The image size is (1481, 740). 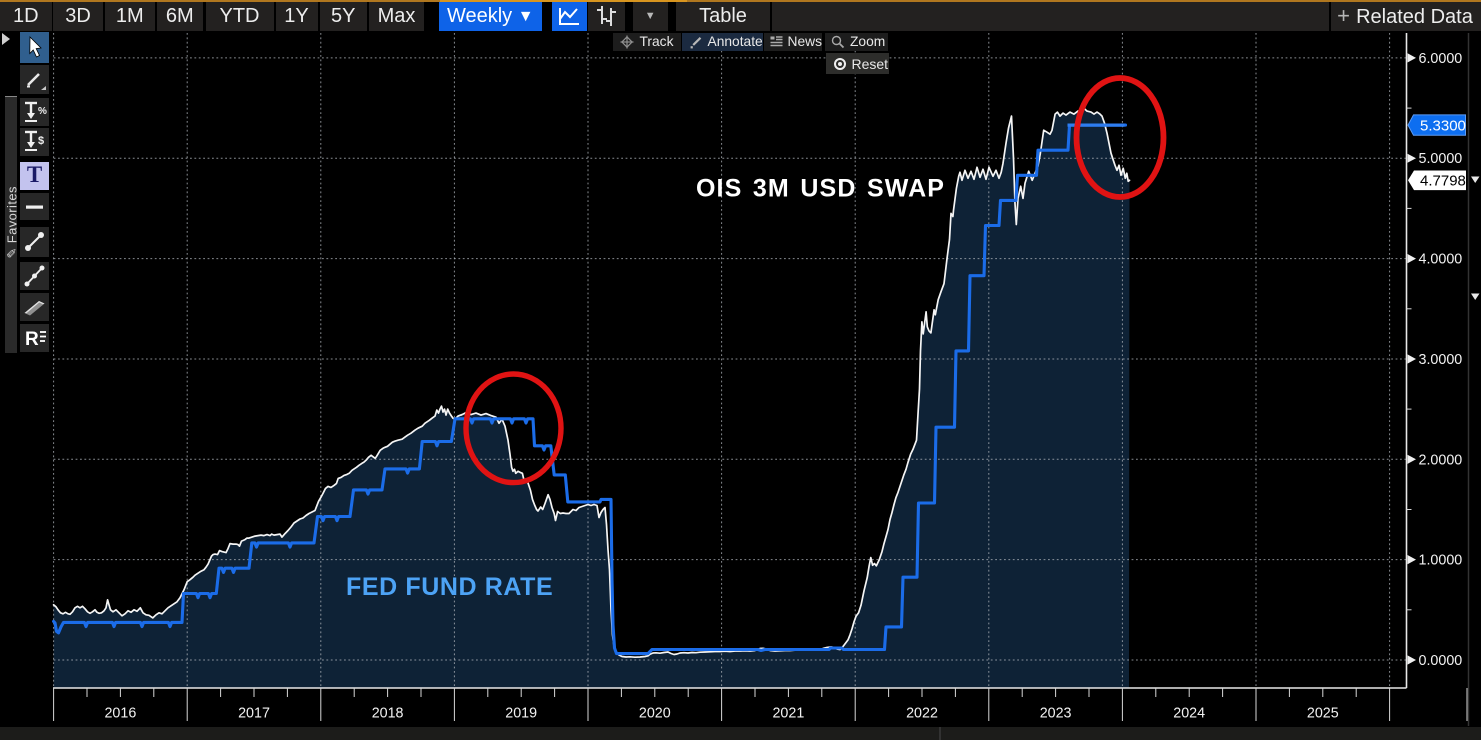 What do you see at coordinates (1441, 360) in the screenshot?
I see `svg-text: 3.0000` at bounding box center [1441, 360].